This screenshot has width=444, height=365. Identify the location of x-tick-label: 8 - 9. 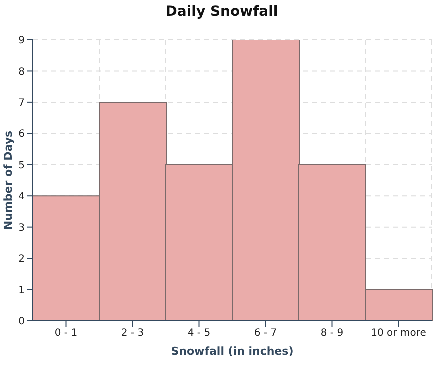
(332, 334).